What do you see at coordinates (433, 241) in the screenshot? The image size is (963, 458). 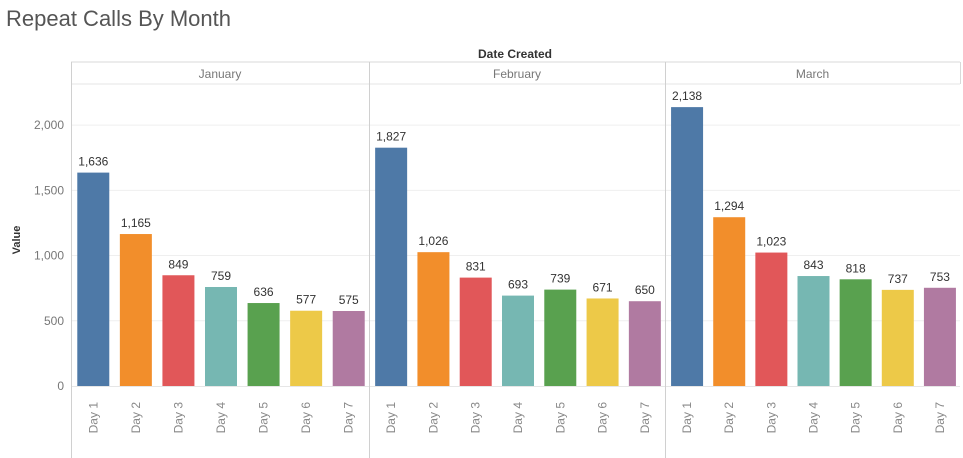 I see `data-label: 1,026` at bounding box center [433, 241].